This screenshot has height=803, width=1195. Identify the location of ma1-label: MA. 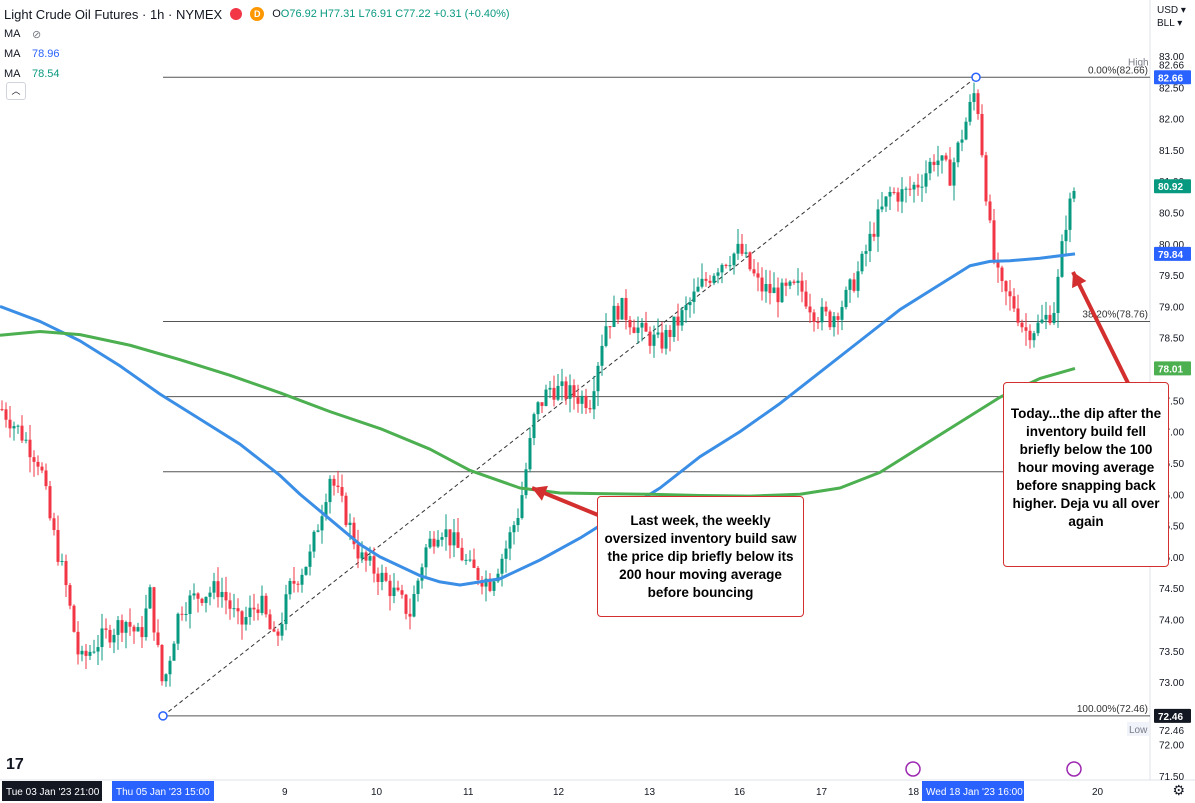
(12, 34).